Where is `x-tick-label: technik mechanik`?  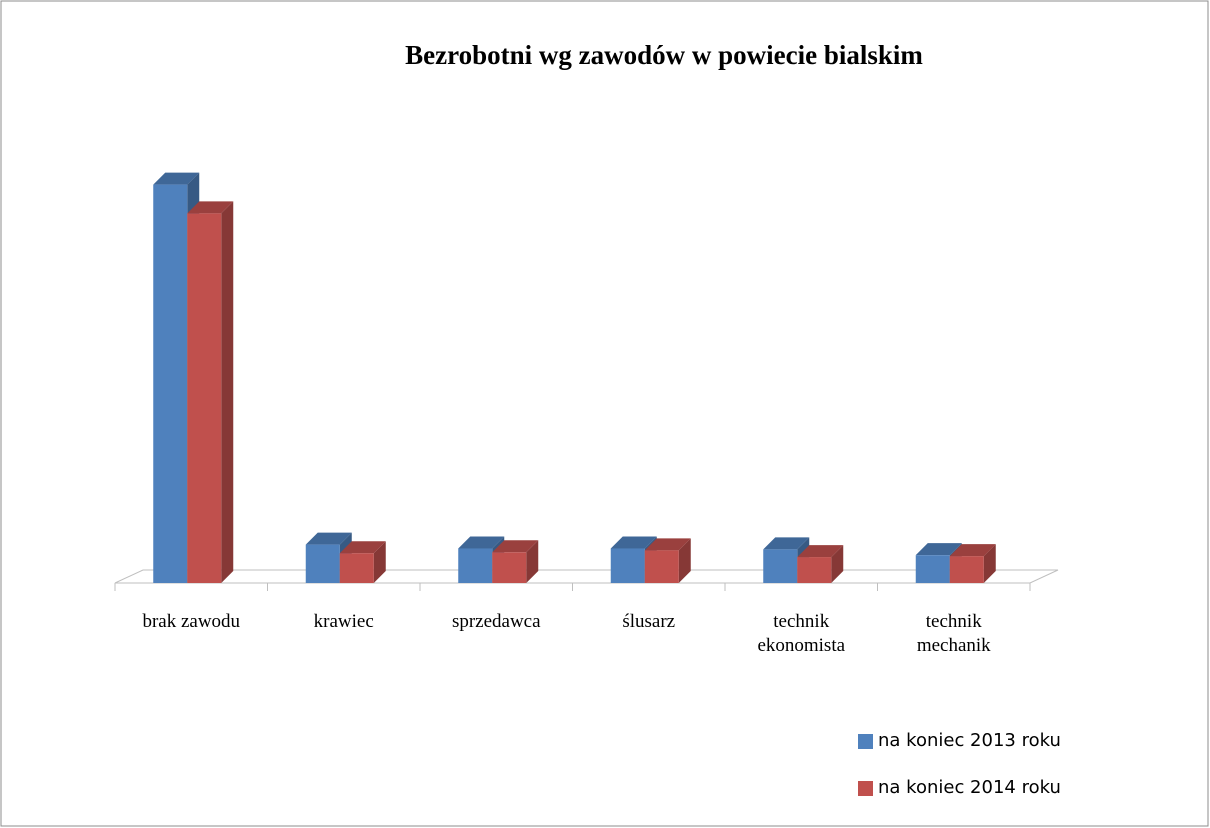 x-tick-label: technik mechanik is located at coordinates (953, 633).